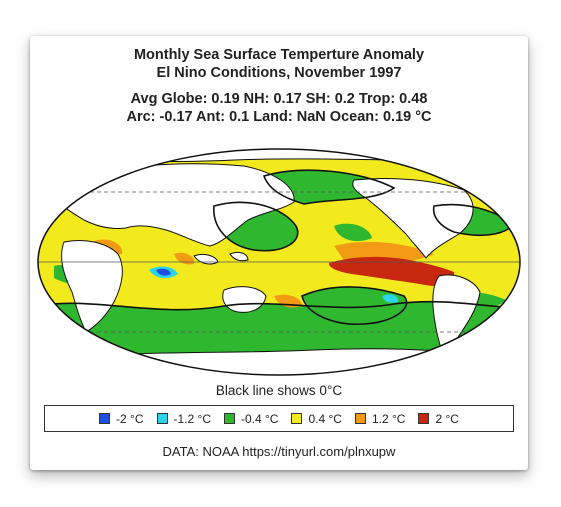 This screenshot has height=507, width=561. I want to click on greenland, so click(489, 170).